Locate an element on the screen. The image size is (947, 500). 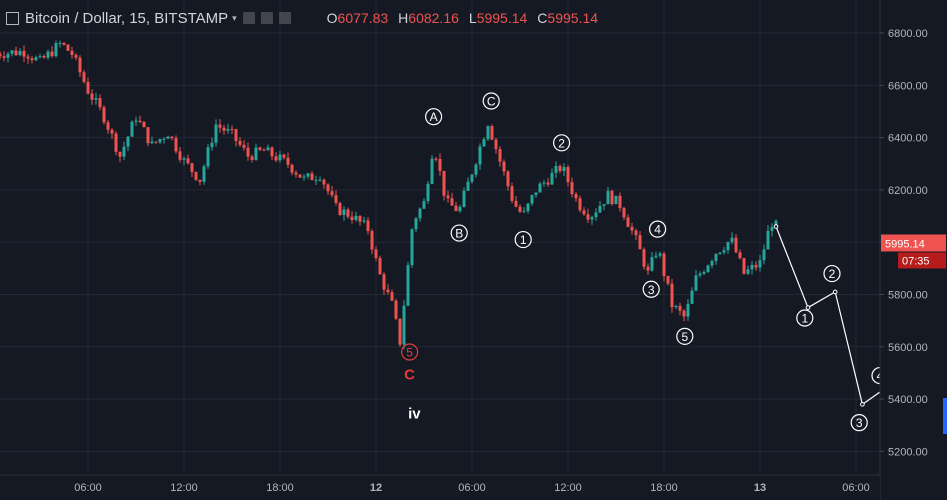
more-icon is located at coordinates (284, 18).